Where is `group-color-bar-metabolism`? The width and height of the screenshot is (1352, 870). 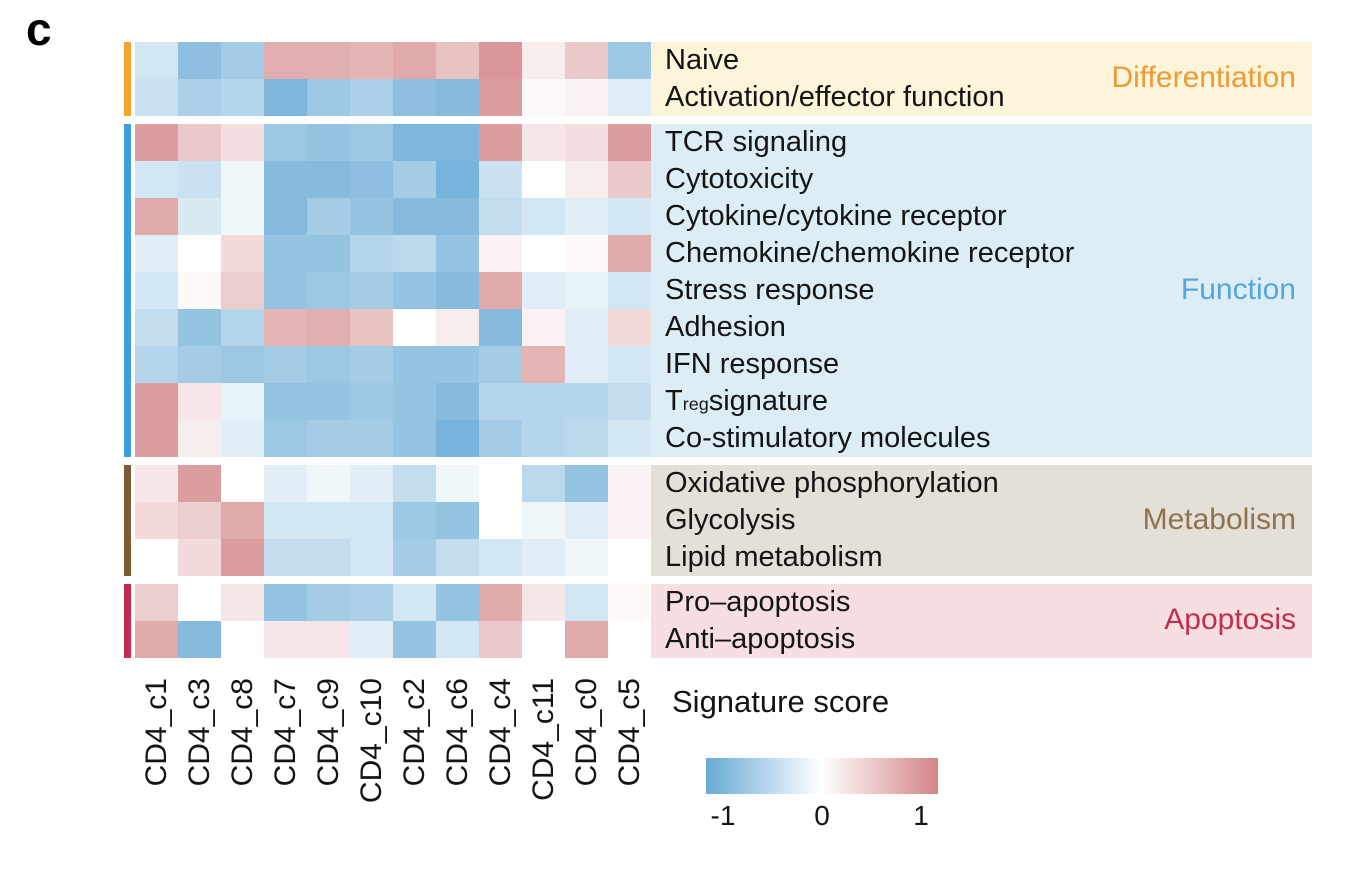 group-color-bar-metabolism is located at coordinates (127, 520).